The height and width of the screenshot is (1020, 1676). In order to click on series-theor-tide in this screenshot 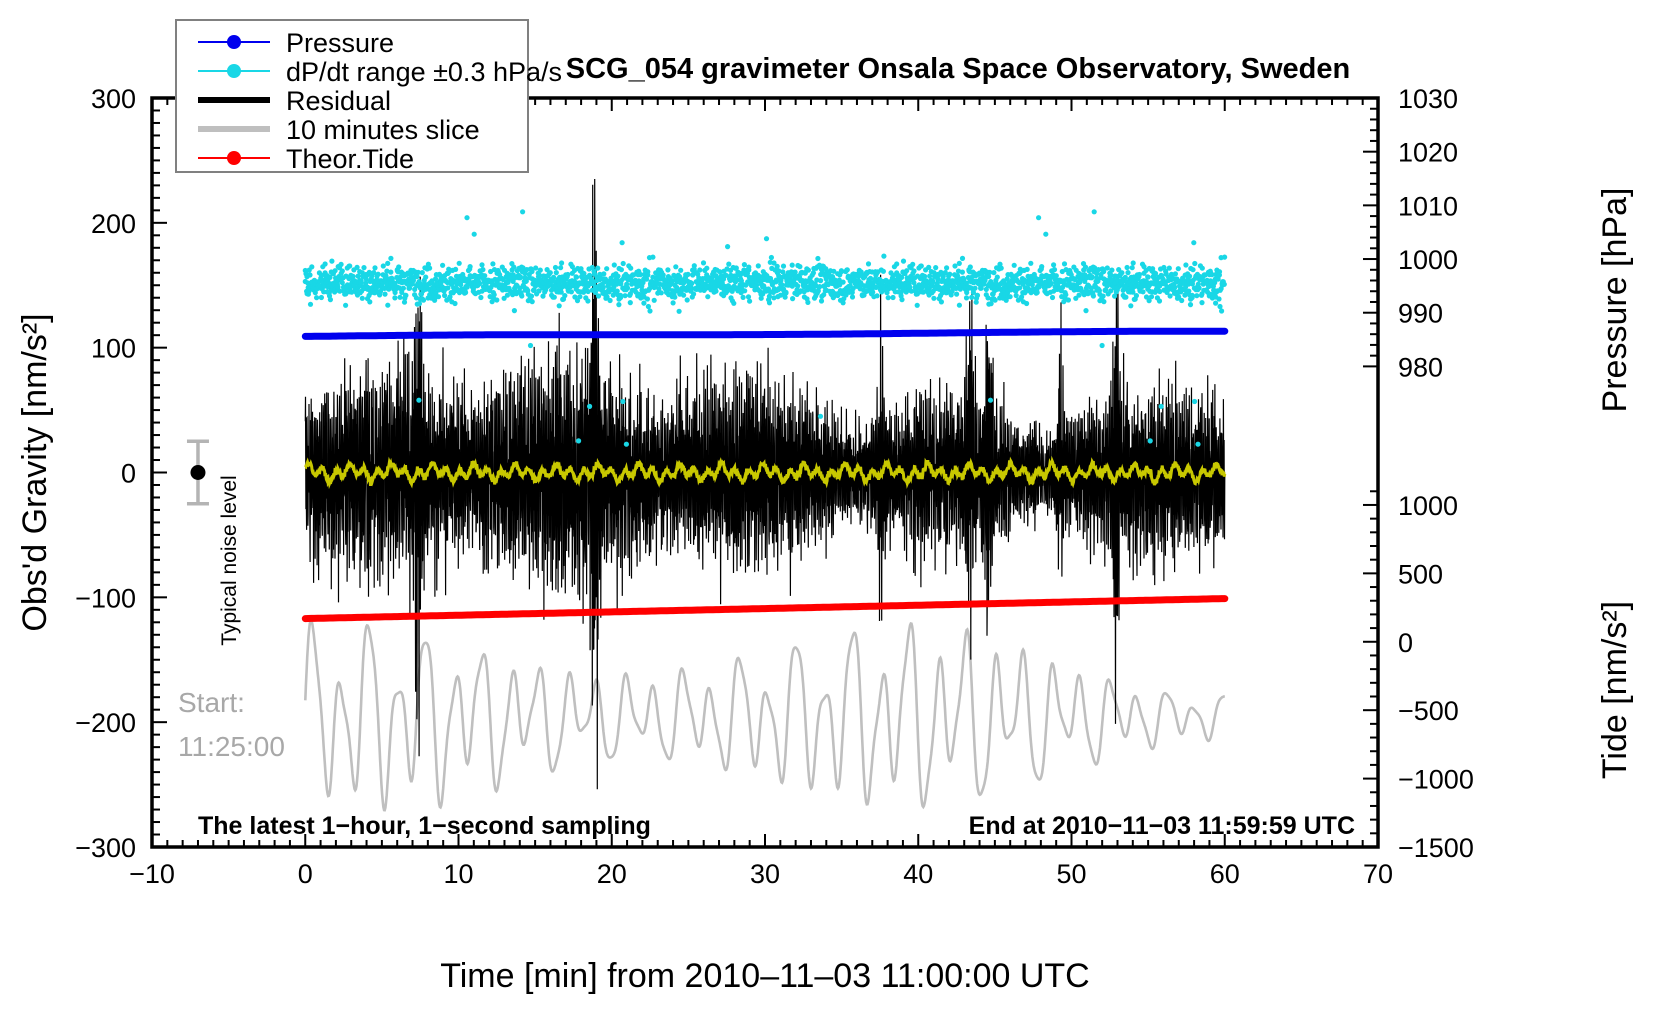, I will do `click(765, 609)`.